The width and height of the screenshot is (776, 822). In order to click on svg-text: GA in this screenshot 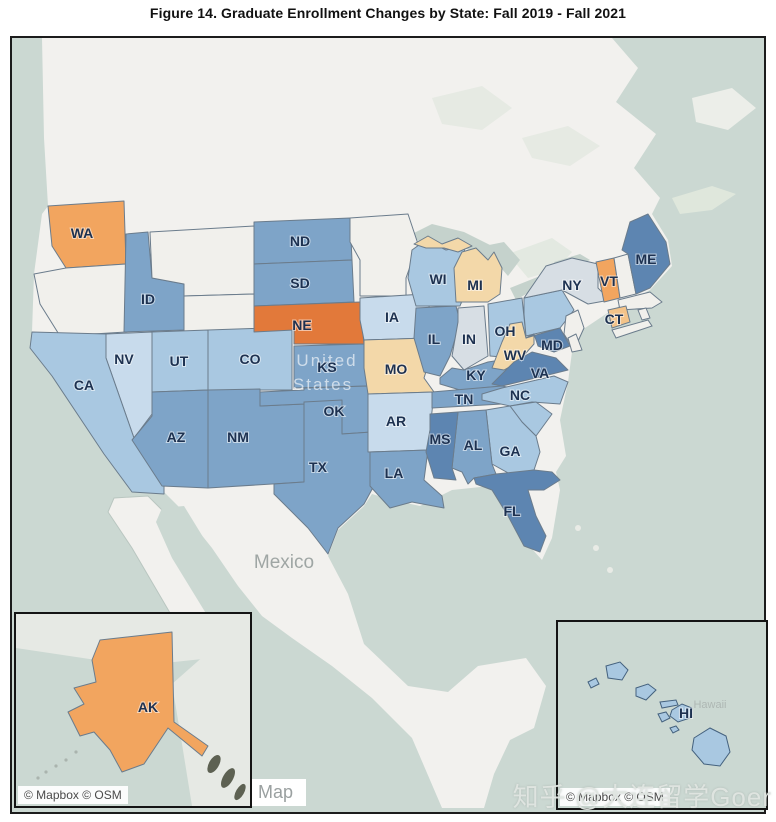, I will do `click(510, 451)`.